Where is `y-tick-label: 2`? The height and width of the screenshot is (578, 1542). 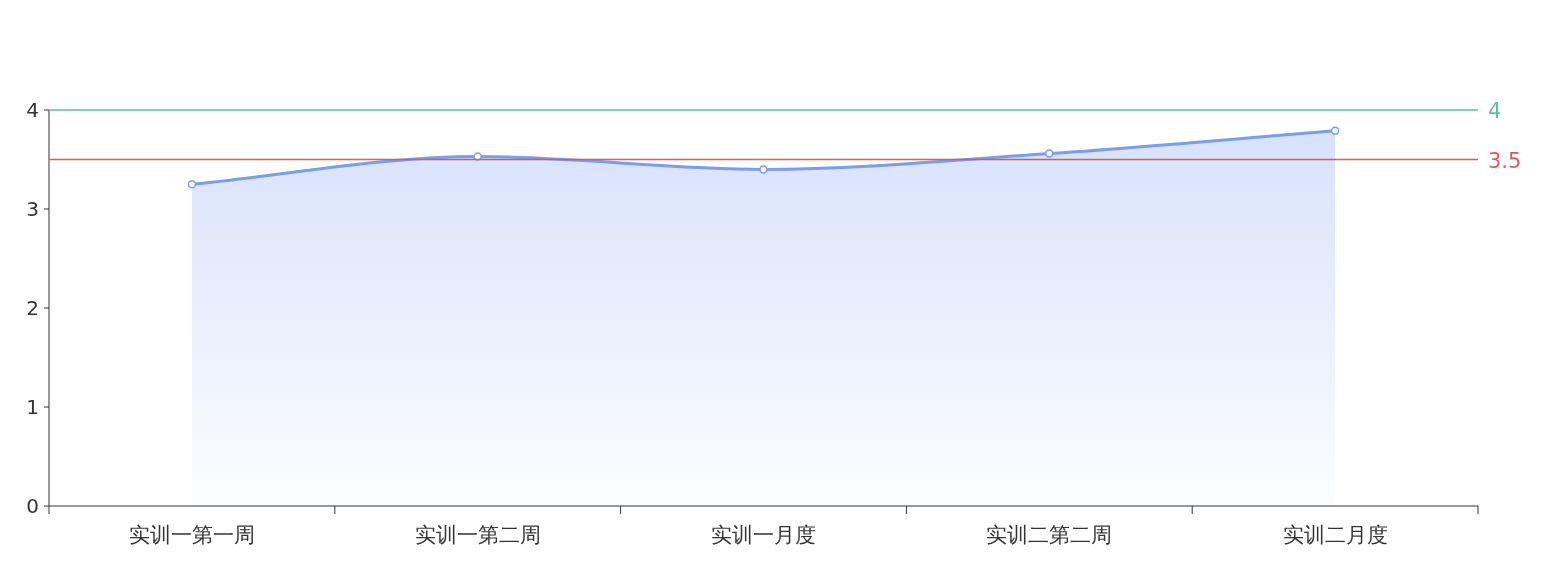 y-tick-label: 2 is located at coordinates (32, 308).